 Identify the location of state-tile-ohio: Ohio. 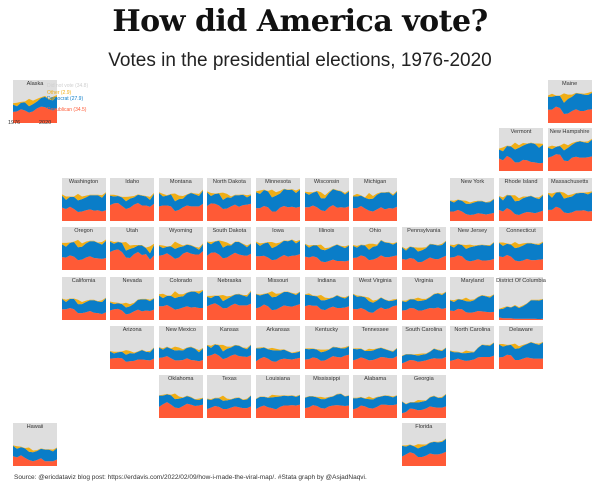
(375, 248).